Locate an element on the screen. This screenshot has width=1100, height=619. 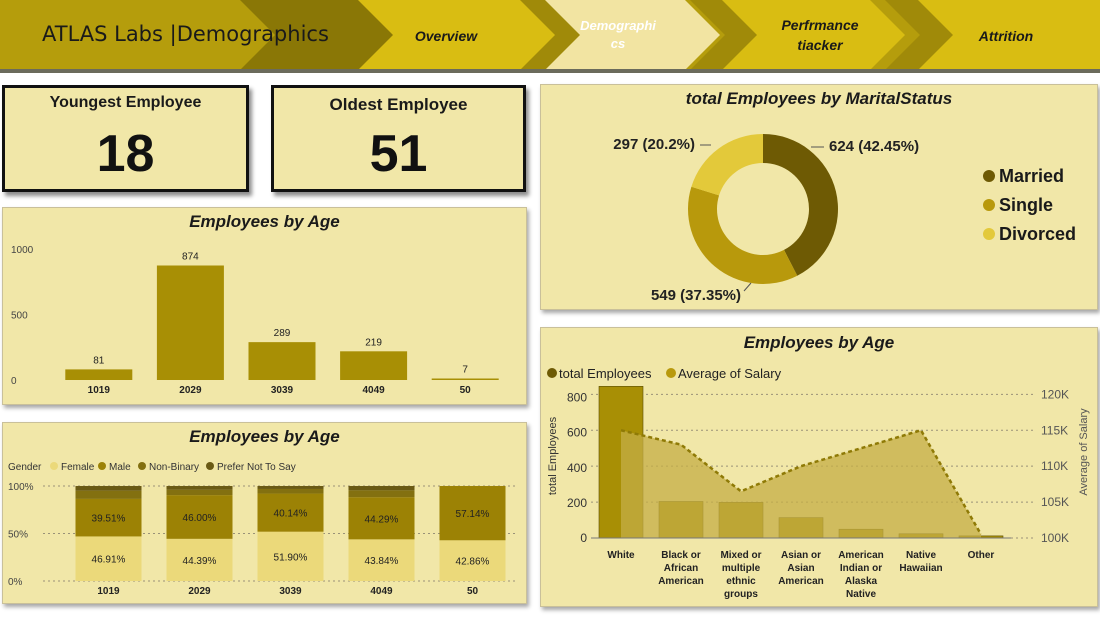
x-tick-label: 1019 is located at coordinates (108, 591).